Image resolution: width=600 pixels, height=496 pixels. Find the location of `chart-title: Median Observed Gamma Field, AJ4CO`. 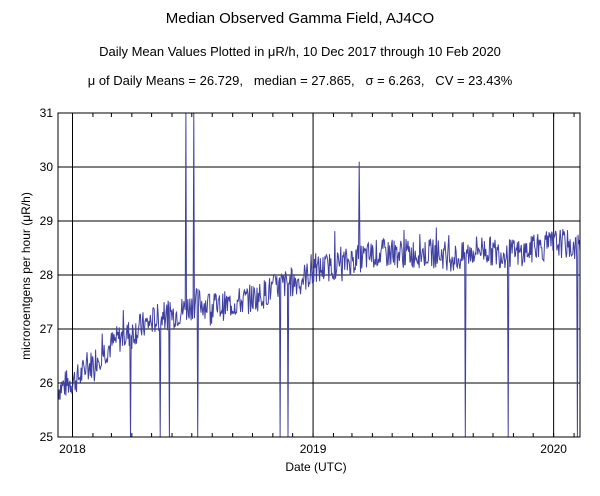

chart-title: Median Observed Gamma Field, AJ4CO is located at coordinates (300, 18).